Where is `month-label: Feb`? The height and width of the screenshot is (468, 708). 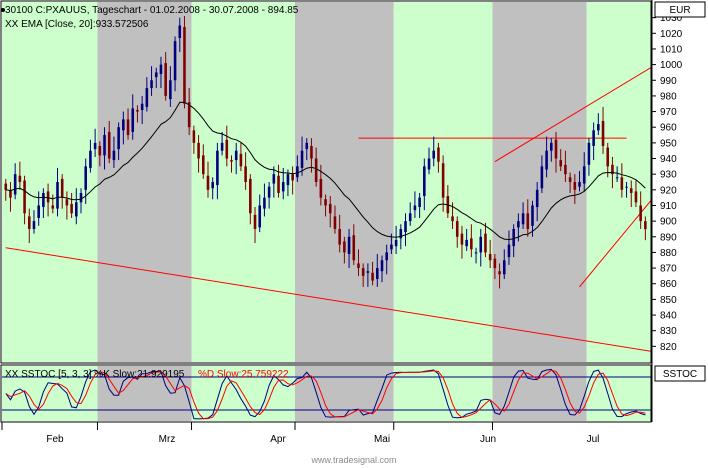 month-label: Feb is located at coordinates (55, 439).